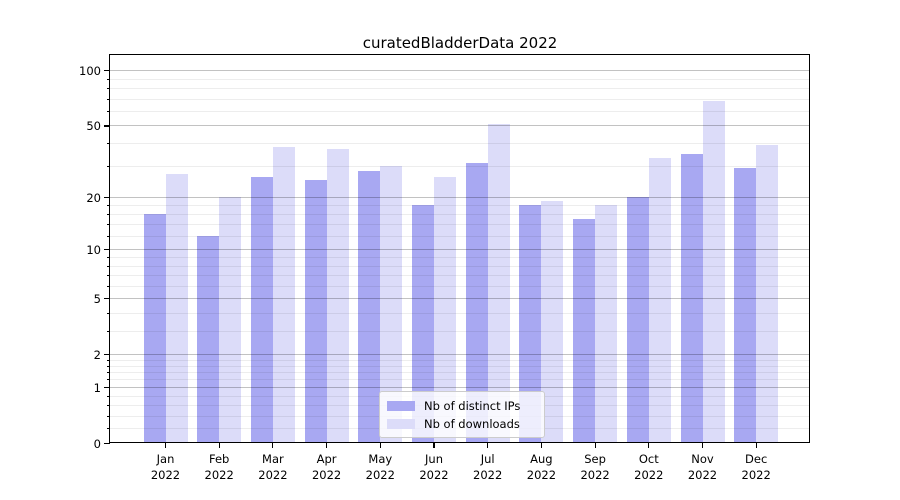 The image size is (900, 500). I want to click on y-tick-label: 100, so click(90, 70).